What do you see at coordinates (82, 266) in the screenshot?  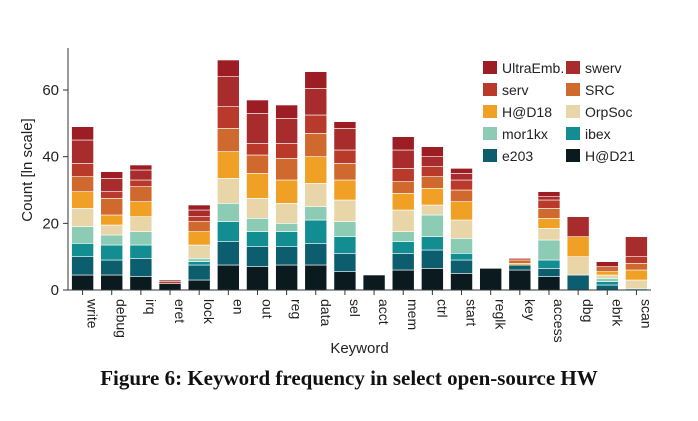 I see `bar-segment-write-e203` at bounding box center [82, 266].